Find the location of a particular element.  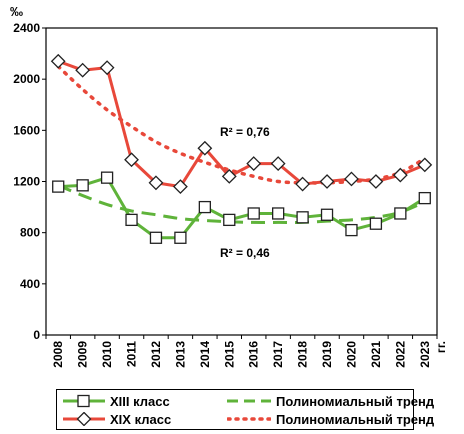

legend-item-xiii: XIII класс is located at coordinates (116, 401).